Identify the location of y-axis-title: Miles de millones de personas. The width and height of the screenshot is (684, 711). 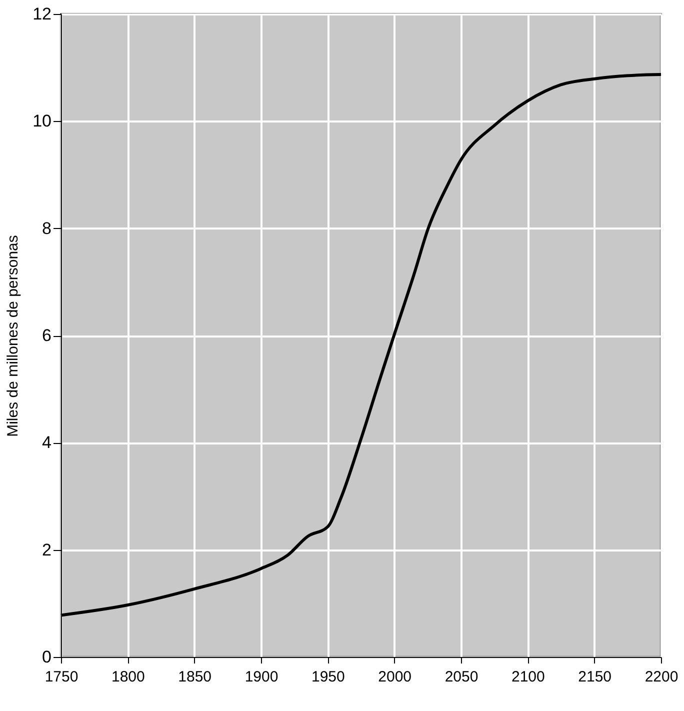
(13, 336).